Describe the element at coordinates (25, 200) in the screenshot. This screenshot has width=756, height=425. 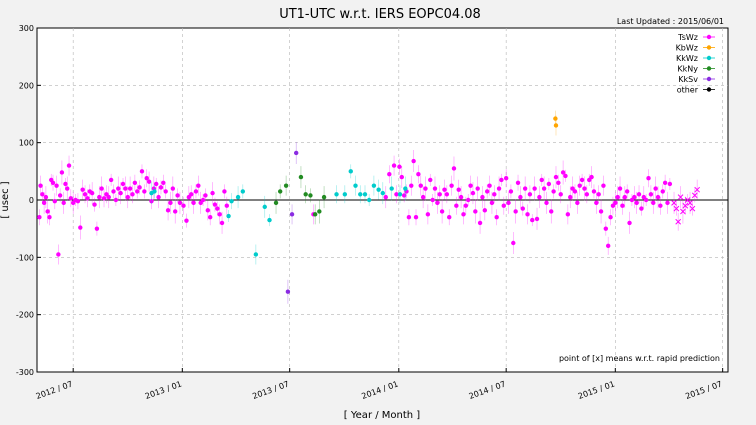
I see `y-tick-labels: -300 -200 -100 0 100 200 300` at that location.